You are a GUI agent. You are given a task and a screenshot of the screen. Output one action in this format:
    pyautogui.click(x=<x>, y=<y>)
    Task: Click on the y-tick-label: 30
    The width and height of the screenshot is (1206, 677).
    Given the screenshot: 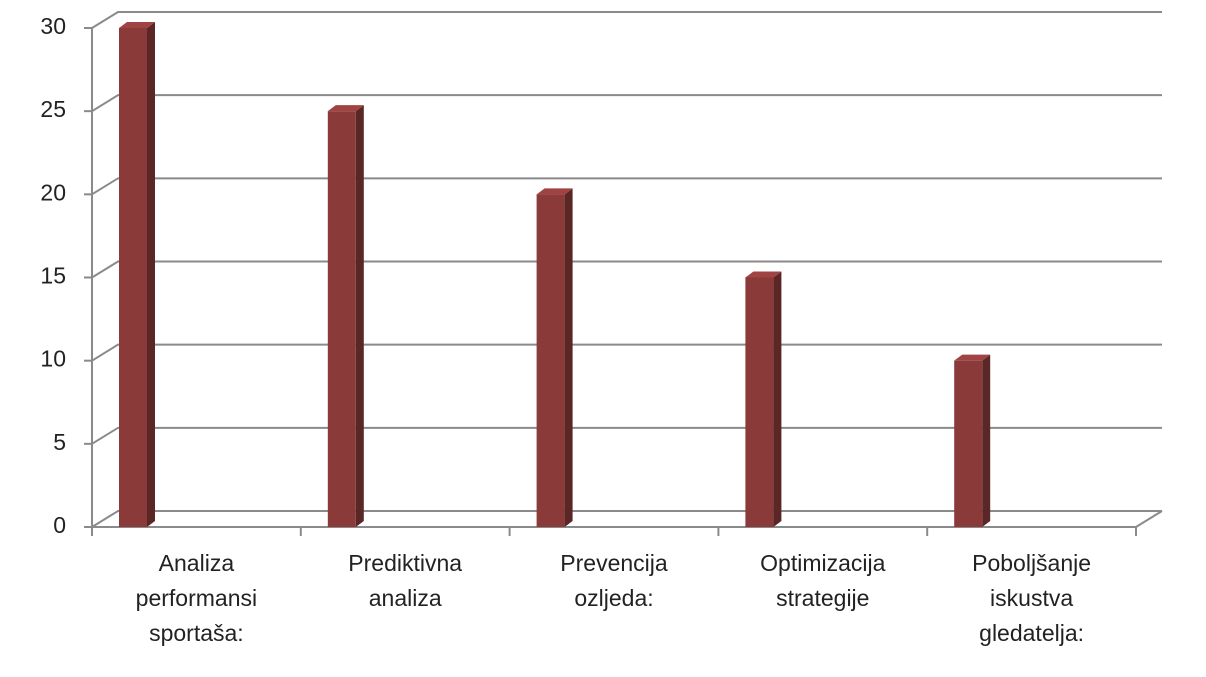 What is the action you would take?
    pyautogui.click(x=53, y=26)
    